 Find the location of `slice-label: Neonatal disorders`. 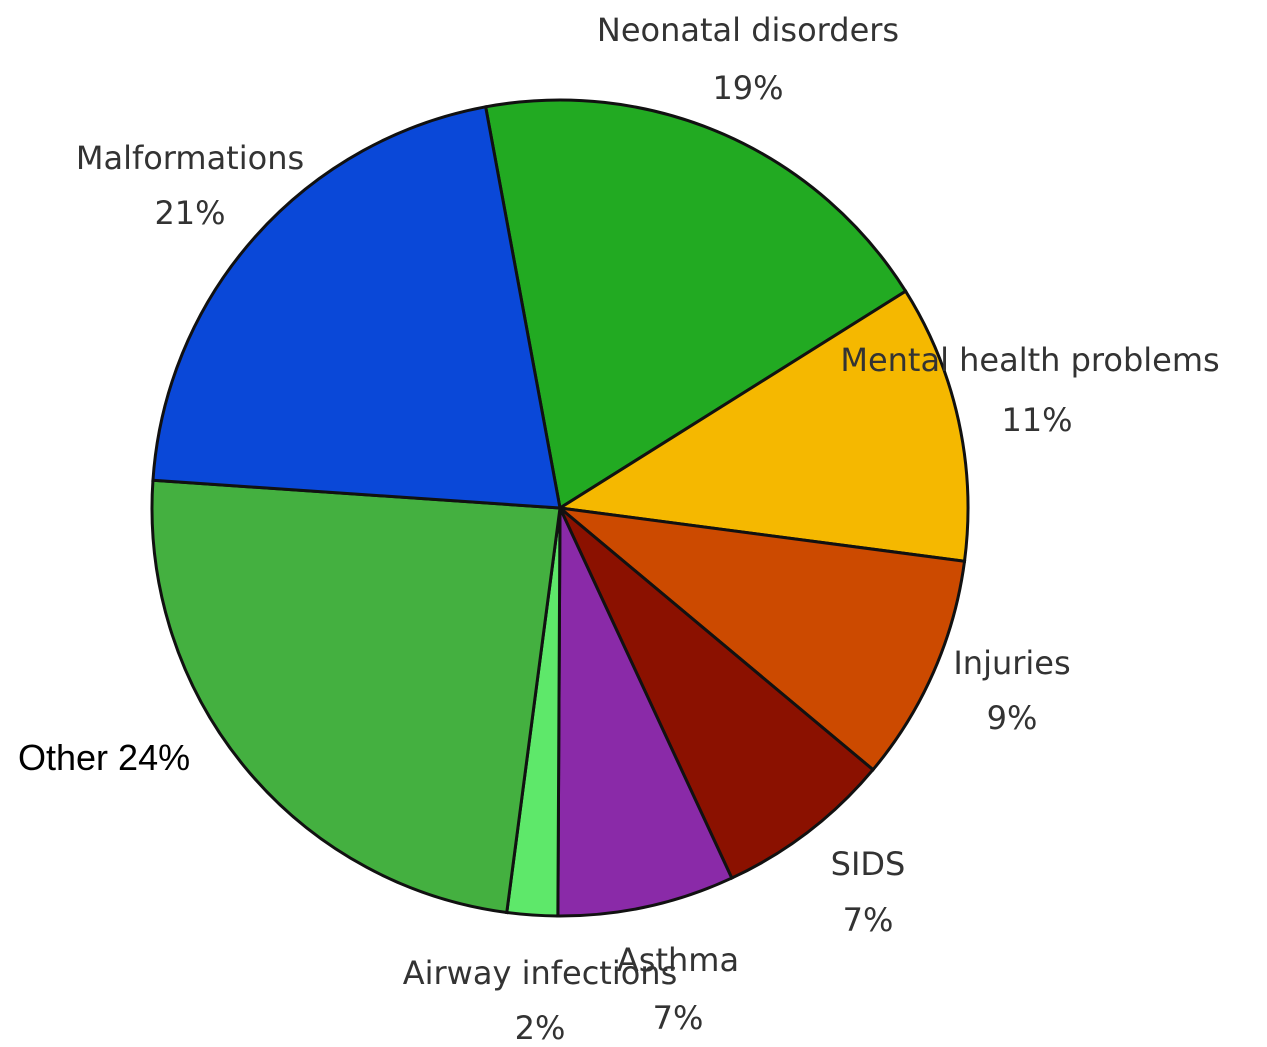

slice-label: Neonatal disorders is located at coordinates (748, 30).